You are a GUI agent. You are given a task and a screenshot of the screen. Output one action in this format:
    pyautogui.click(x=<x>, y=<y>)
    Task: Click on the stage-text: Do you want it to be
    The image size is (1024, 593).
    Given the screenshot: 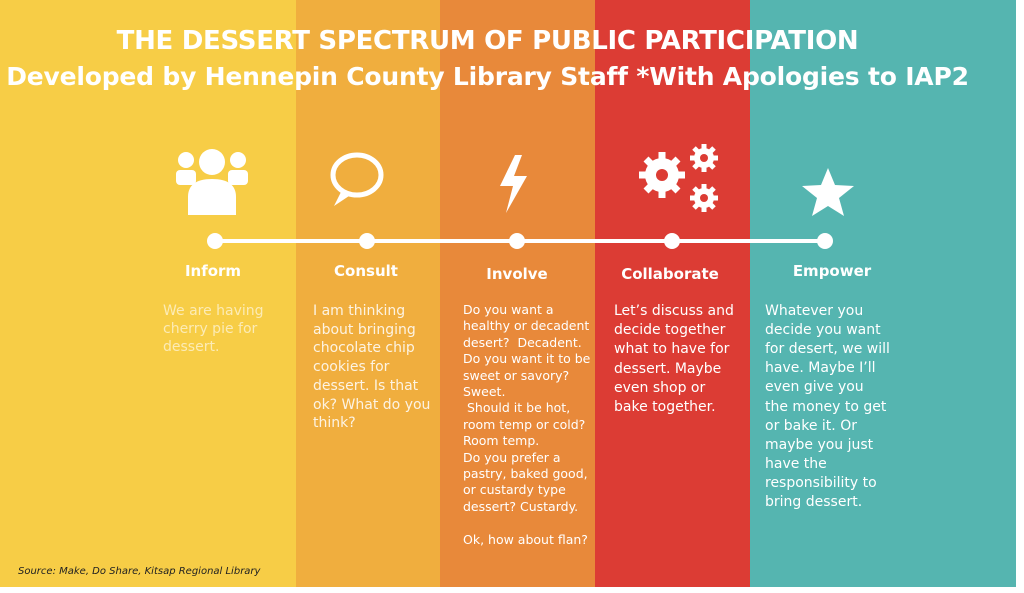 What is the action you would take?
    pyautogui.click(x=527, y=359)
    